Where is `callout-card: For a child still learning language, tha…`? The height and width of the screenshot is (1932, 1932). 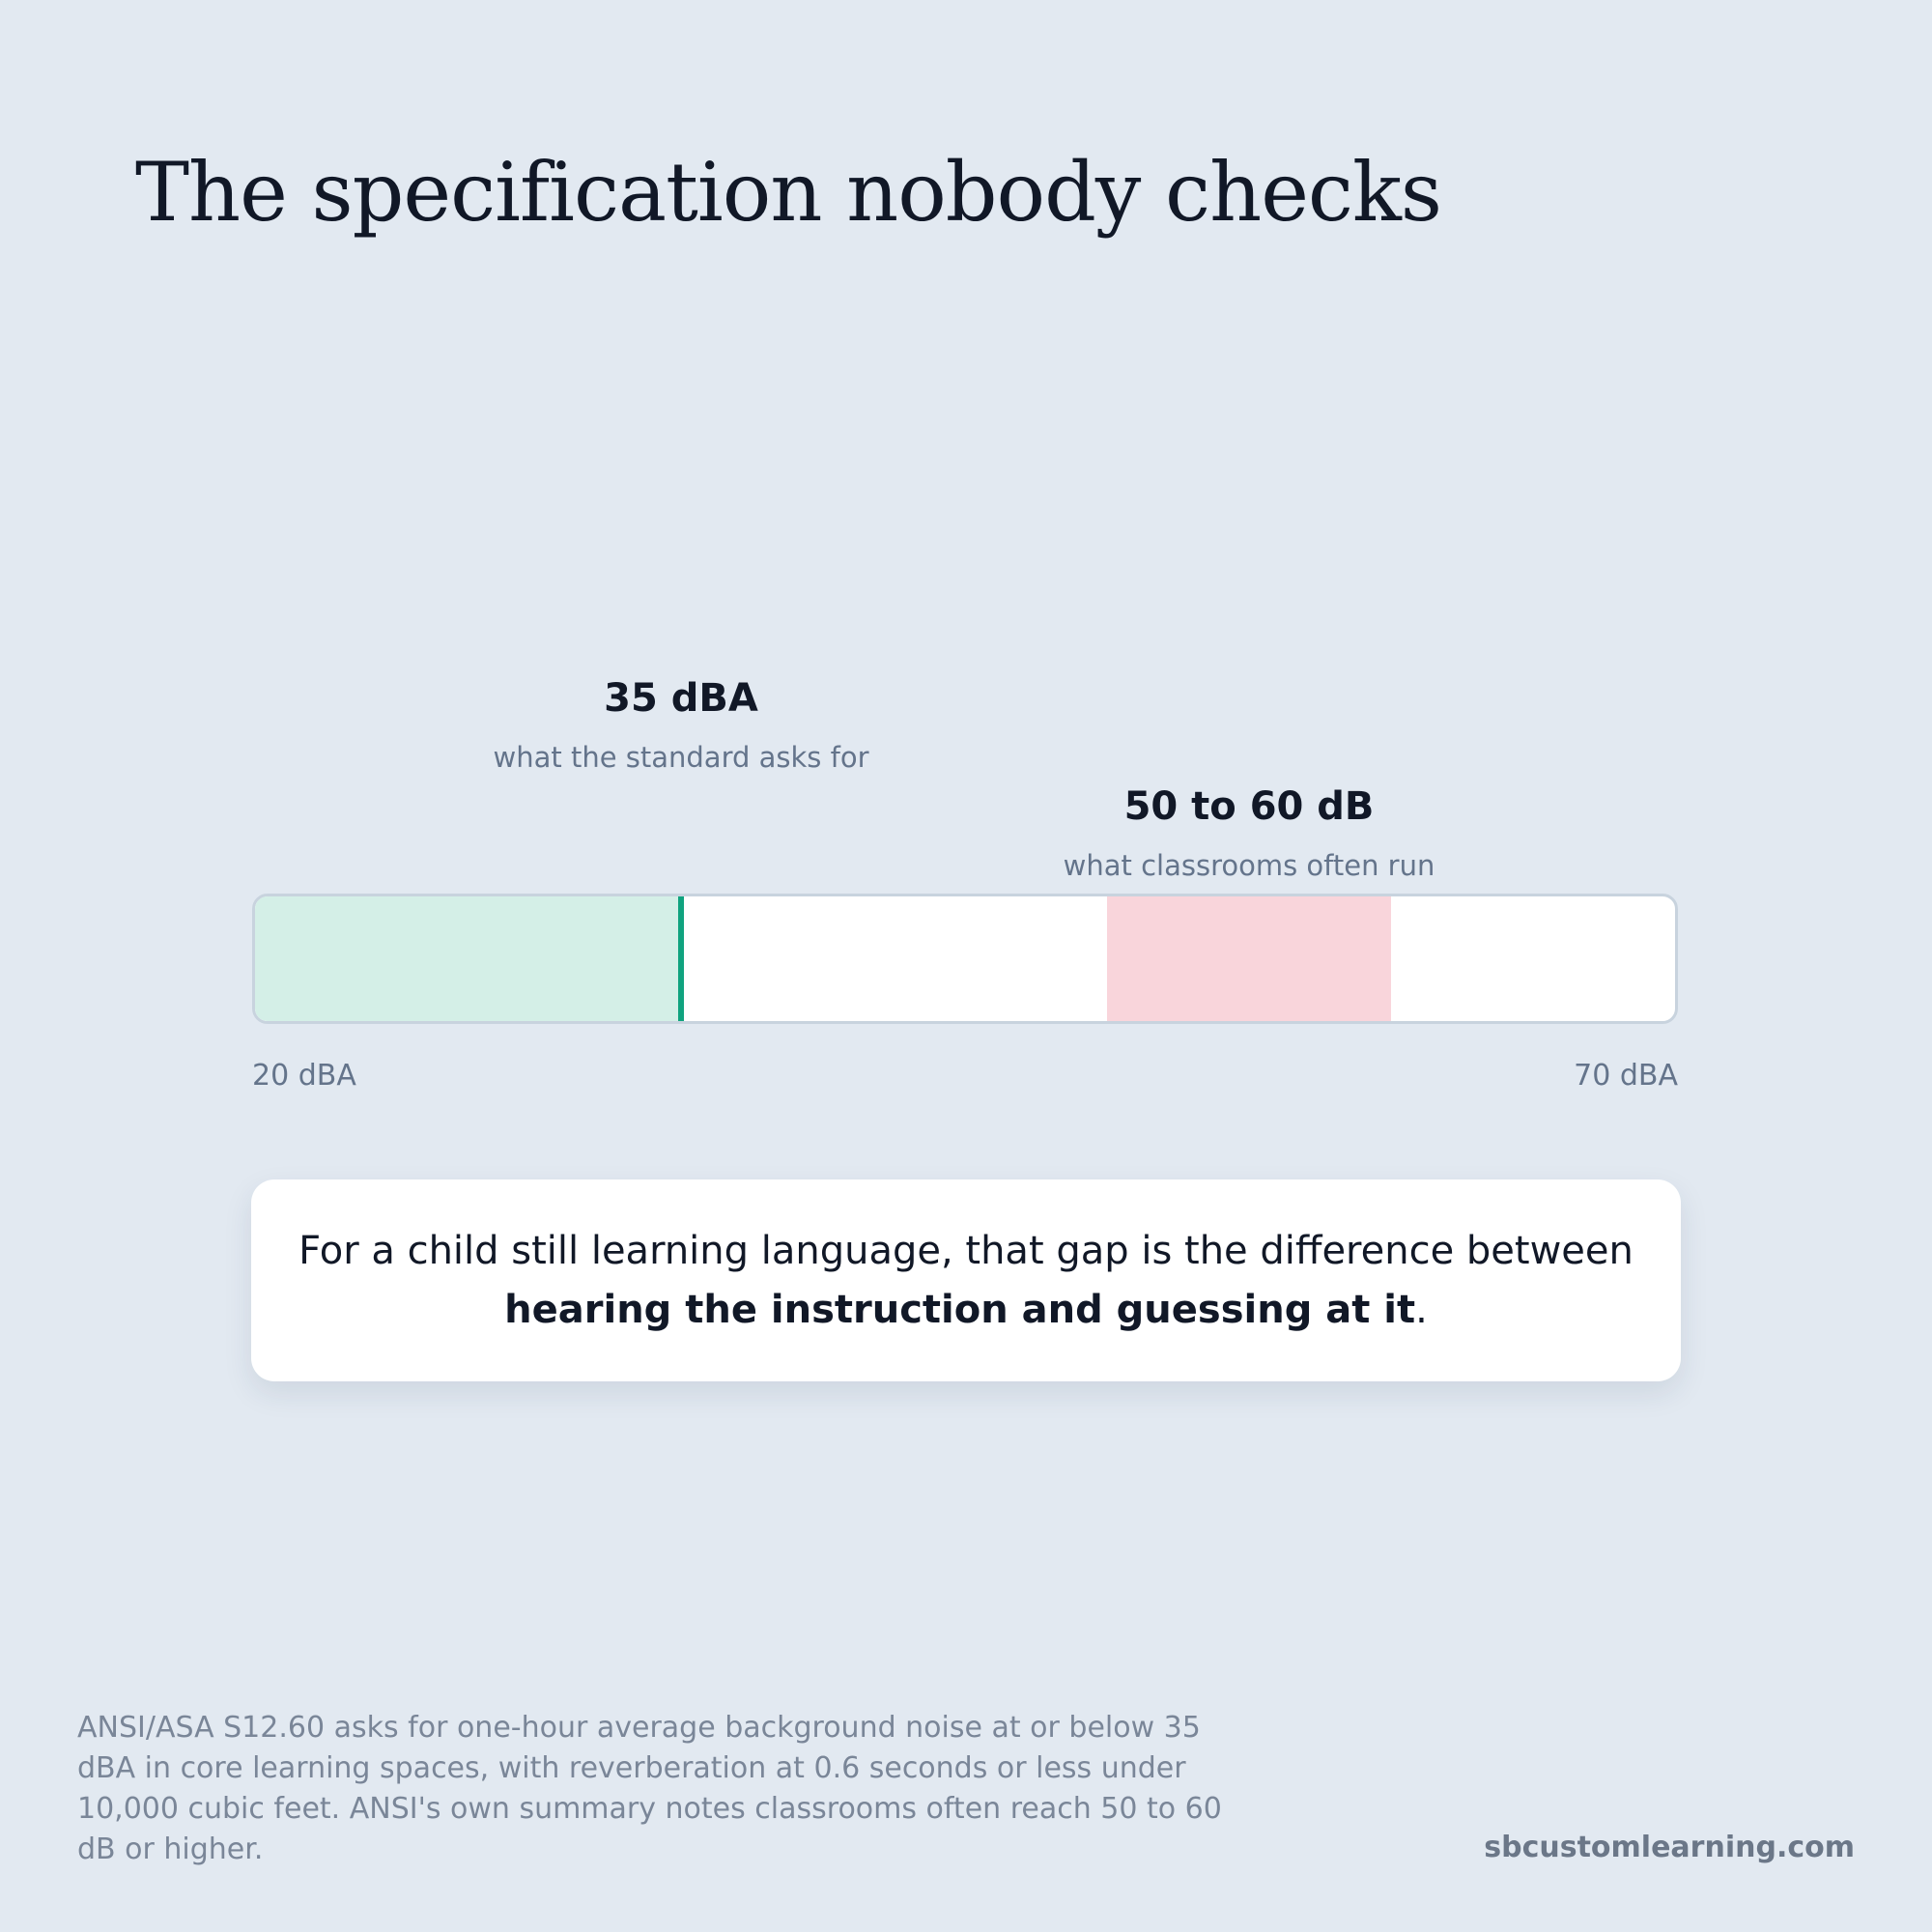 callout-card: For a child still learning language, tha… is located at coordinates (966, 1280).